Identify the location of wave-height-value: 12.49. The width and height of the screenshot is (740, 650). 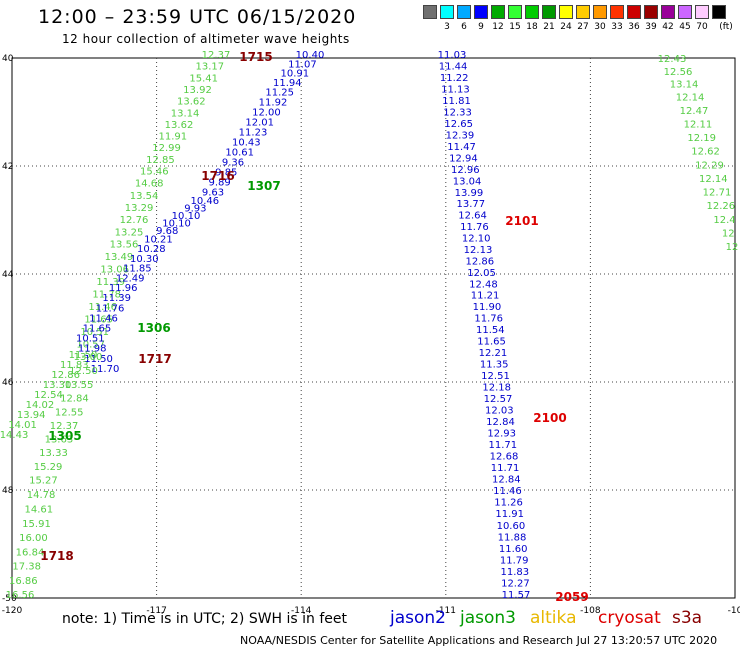
(130, 278).